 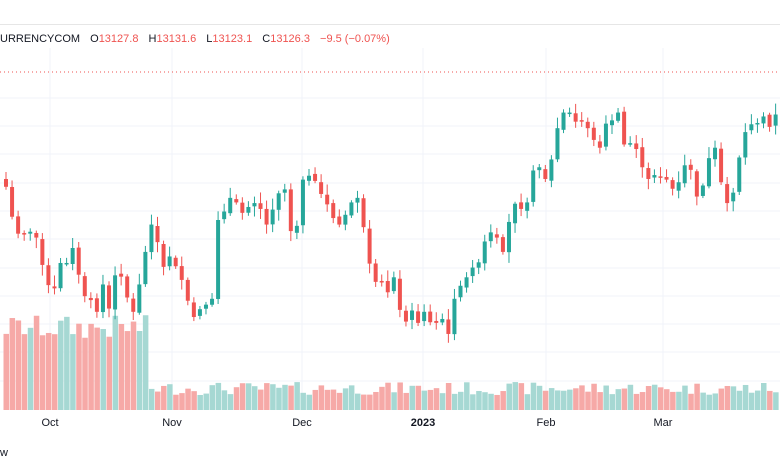 I want to click on close-label: C, so click(x=266, y=39).